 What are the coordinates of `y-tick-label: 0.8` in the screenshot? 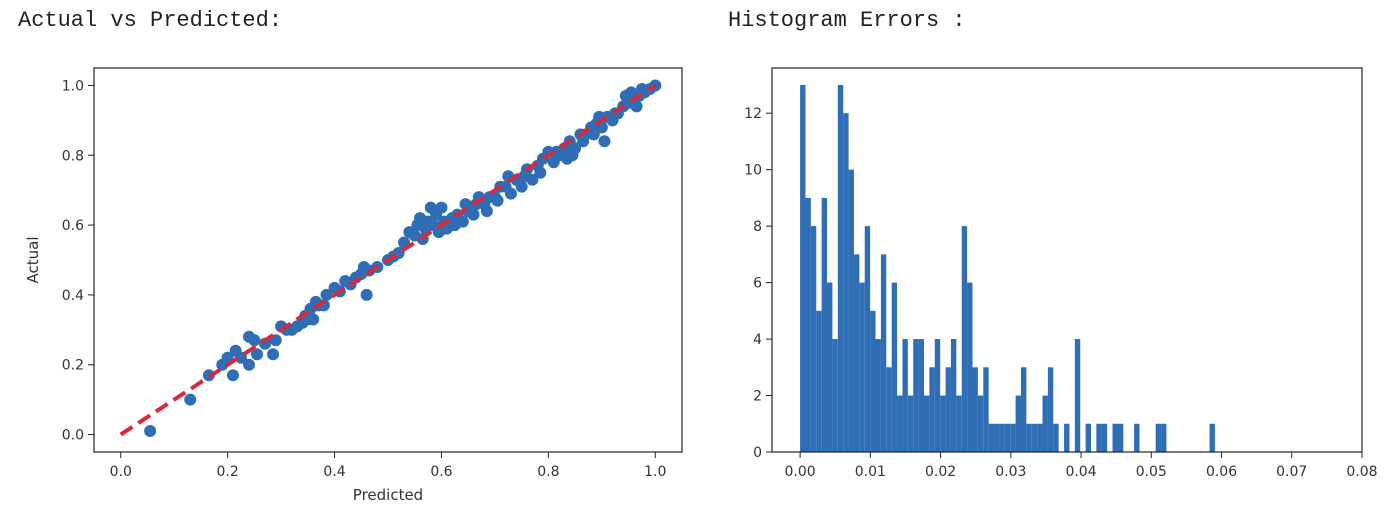 It's located at (73, 156).